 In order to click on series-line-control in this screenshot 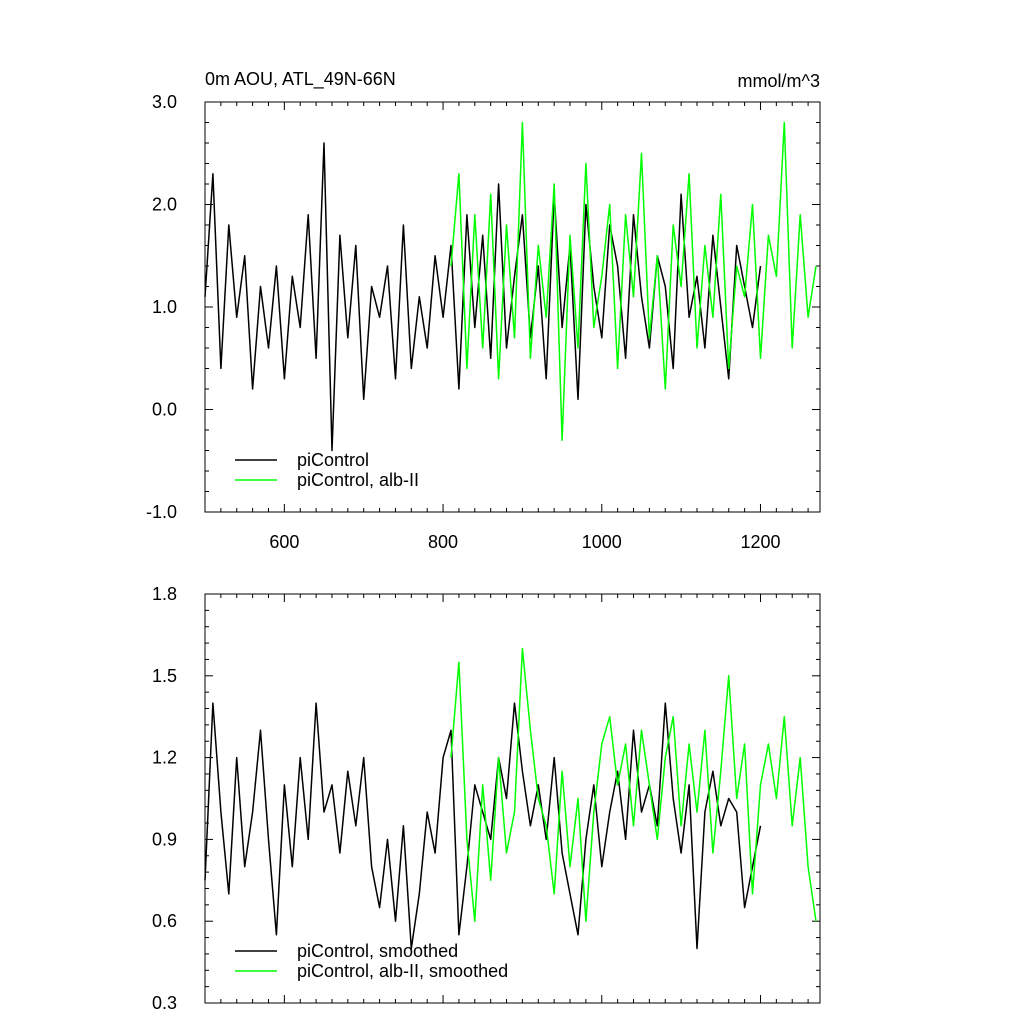, I will do `click(483, 826)`.